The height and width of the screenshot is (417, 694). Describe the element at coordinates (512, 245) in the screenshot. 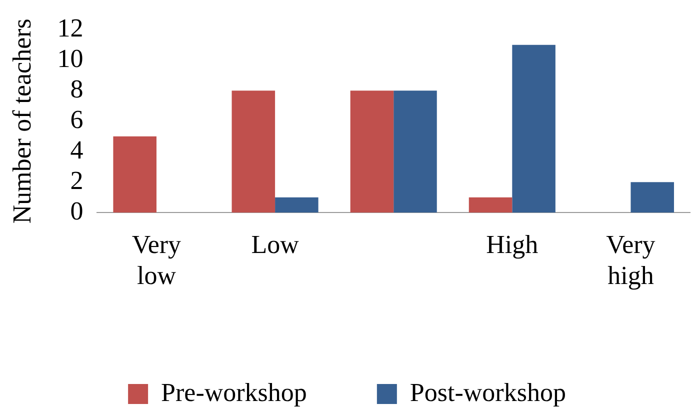

I see `x-tick-label: High` at that location.